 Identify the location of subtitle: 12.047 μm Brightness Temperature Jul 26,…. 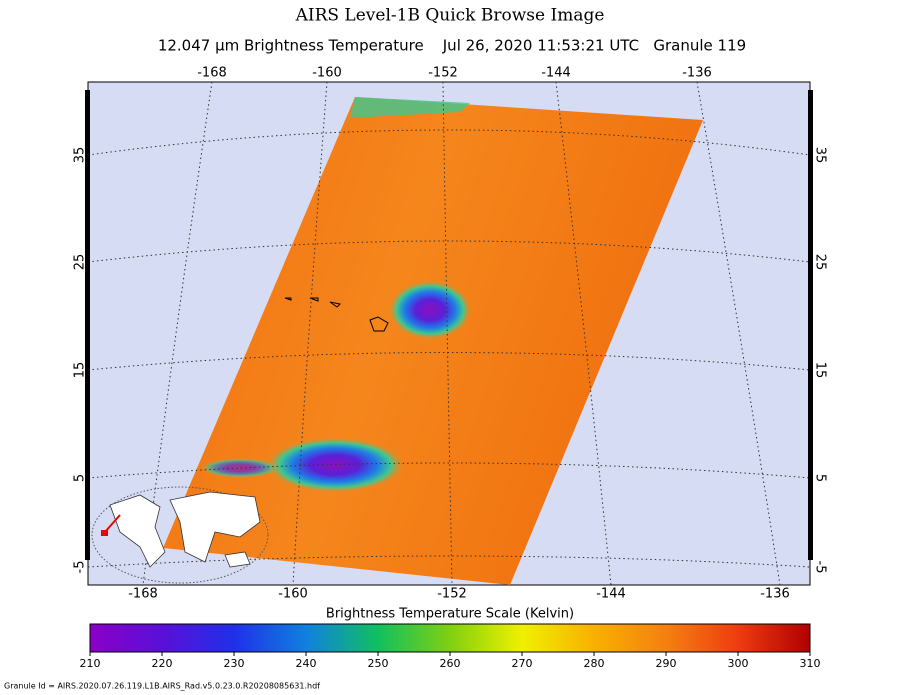
(452, 46).